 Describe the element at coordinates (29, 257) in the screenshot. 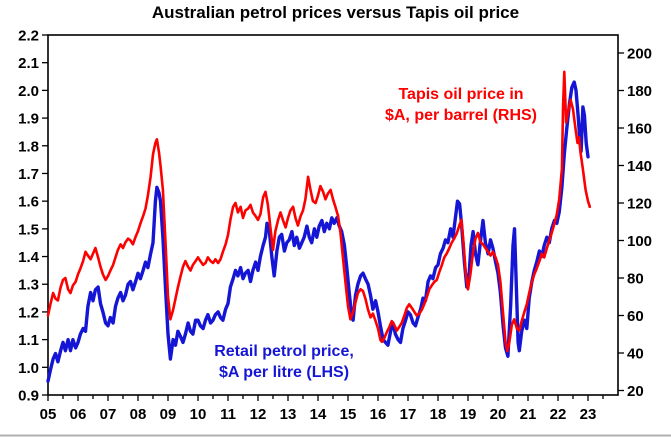

I see `y-left-tick-label: 1.4` at that location.